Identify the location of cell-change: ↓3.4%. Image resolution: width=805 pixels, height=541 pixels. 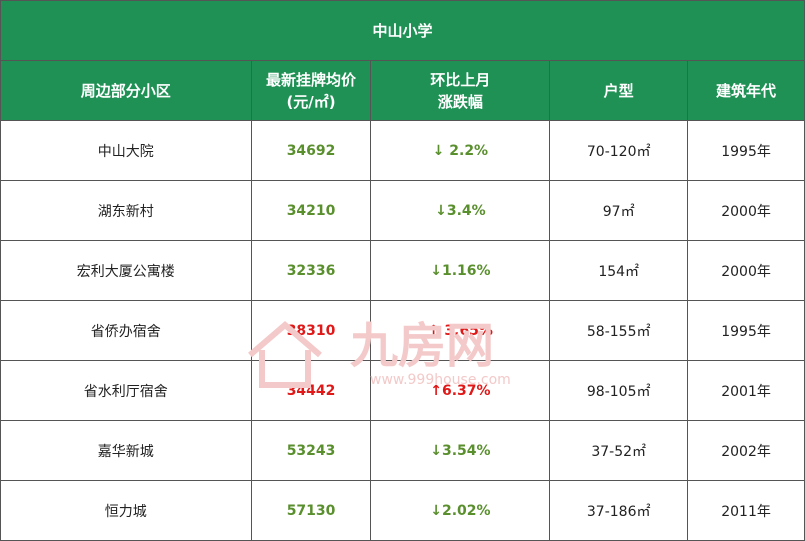
(460, 210).